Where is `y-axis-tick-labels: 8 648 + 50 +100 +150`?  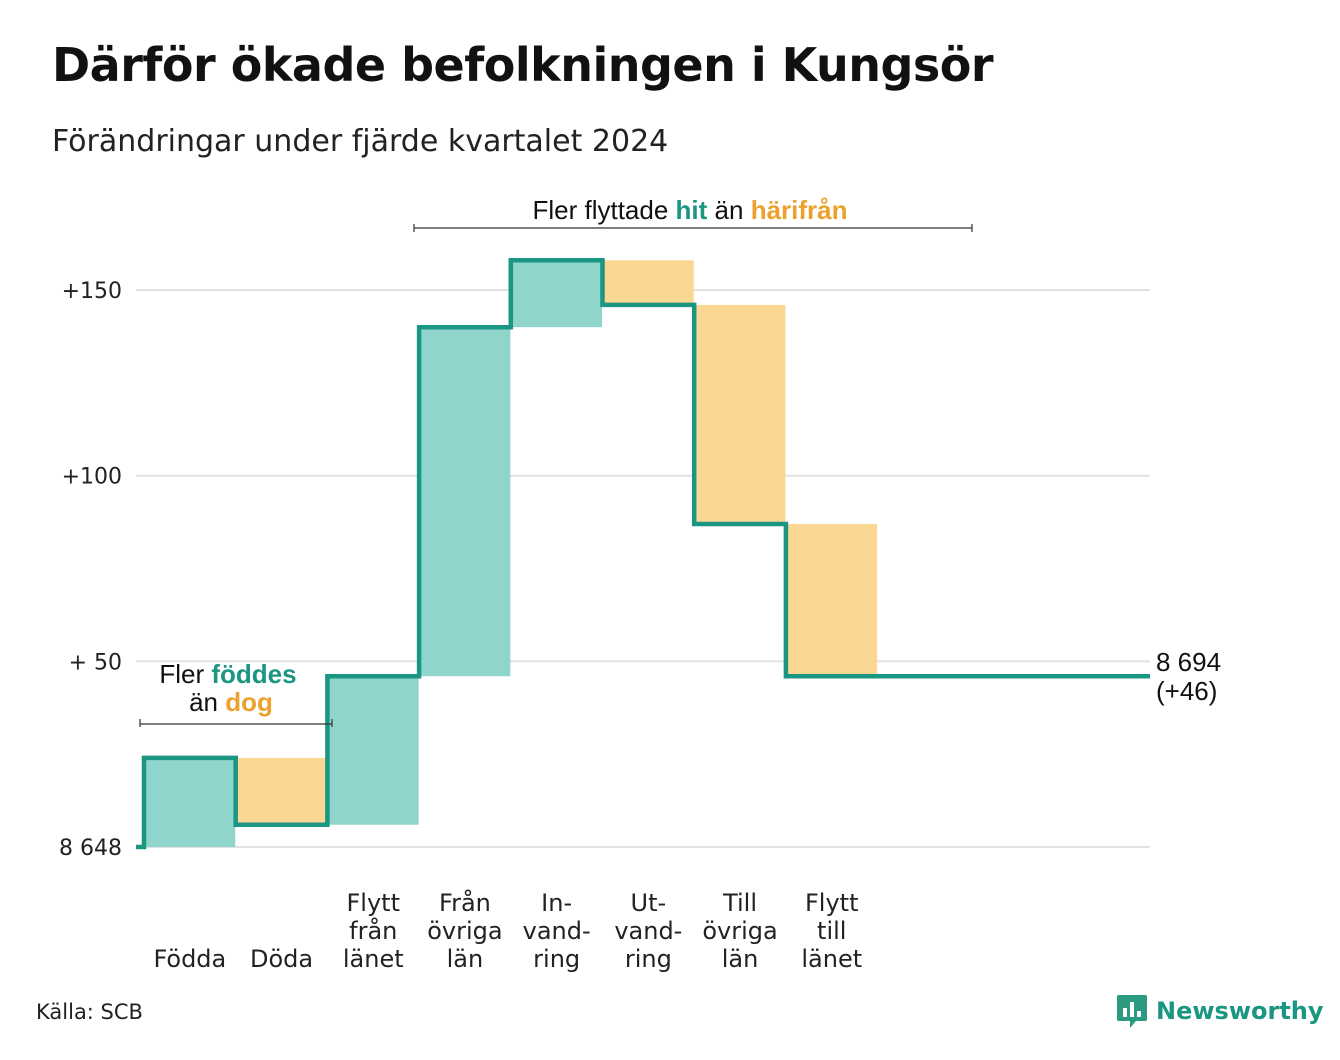
y-axis-tick-labels: 8 648 + 50 +100 +150 is located at coordinates (90, 570).